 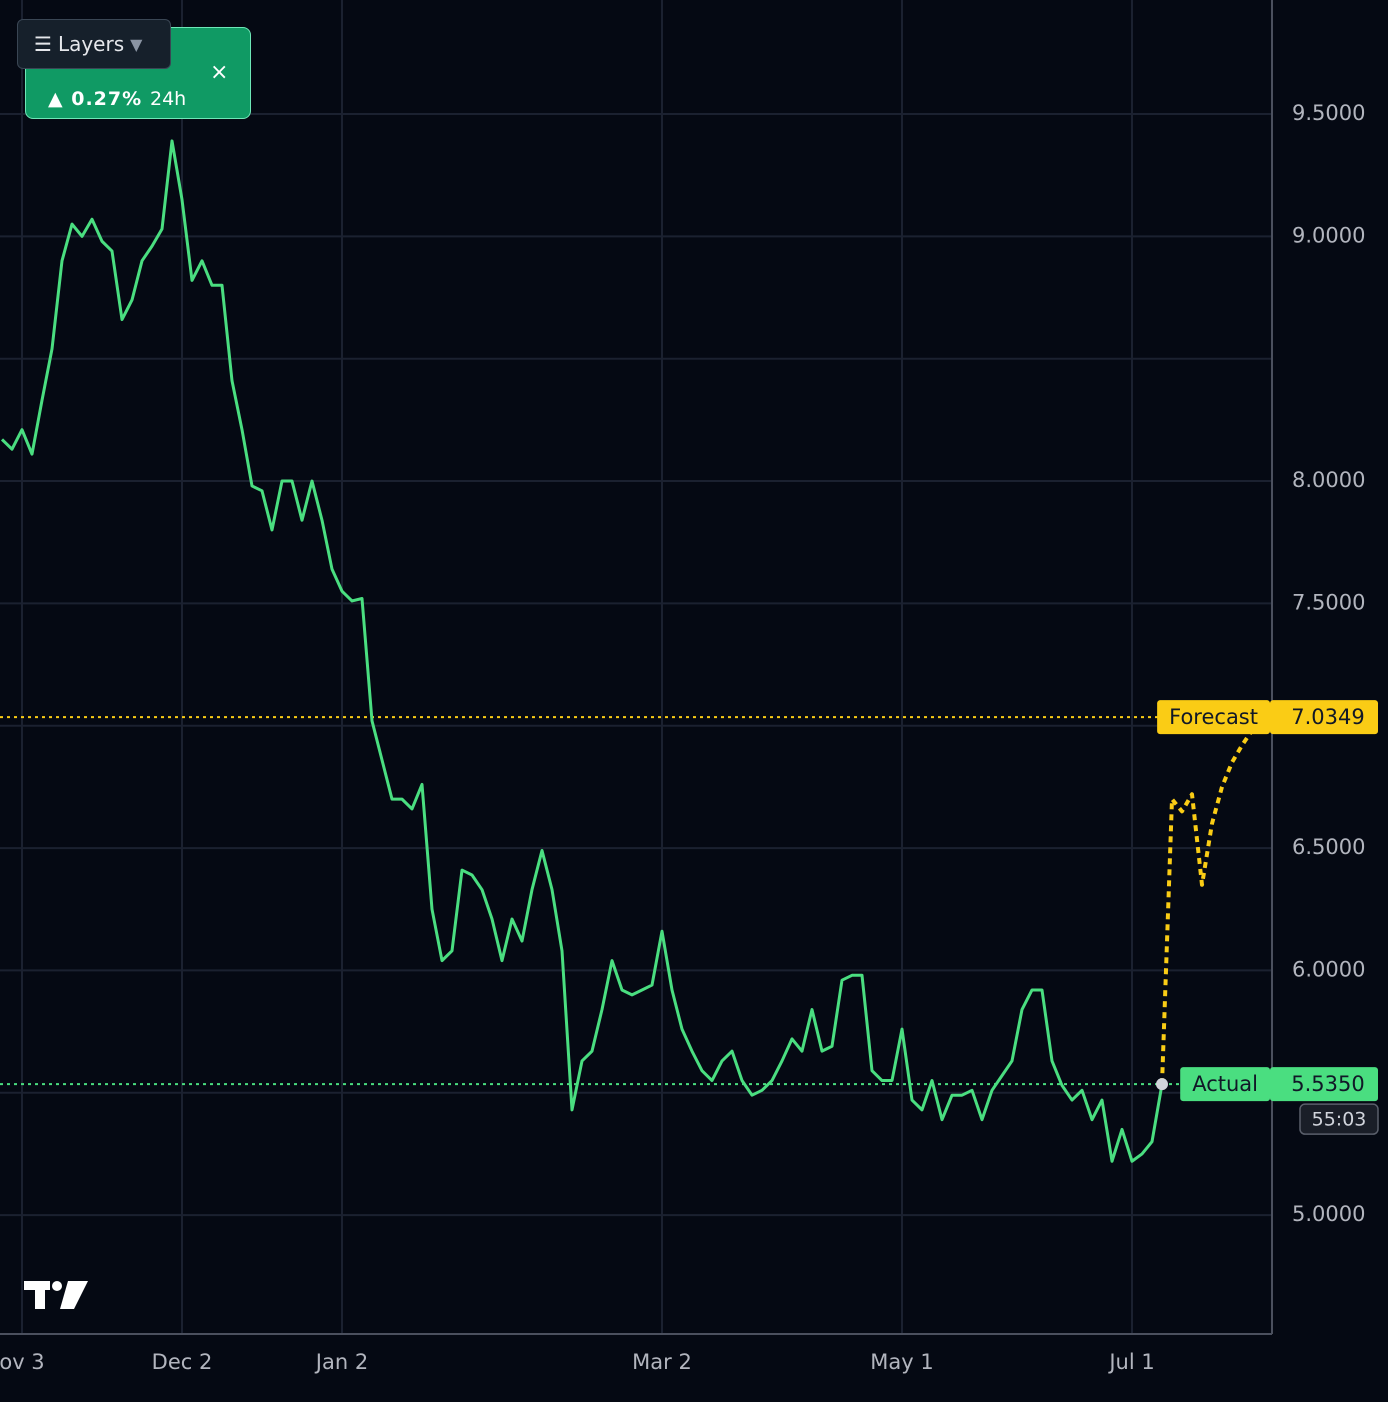 I want to click on series-name: Forecast, so click(x=1213, y=717).